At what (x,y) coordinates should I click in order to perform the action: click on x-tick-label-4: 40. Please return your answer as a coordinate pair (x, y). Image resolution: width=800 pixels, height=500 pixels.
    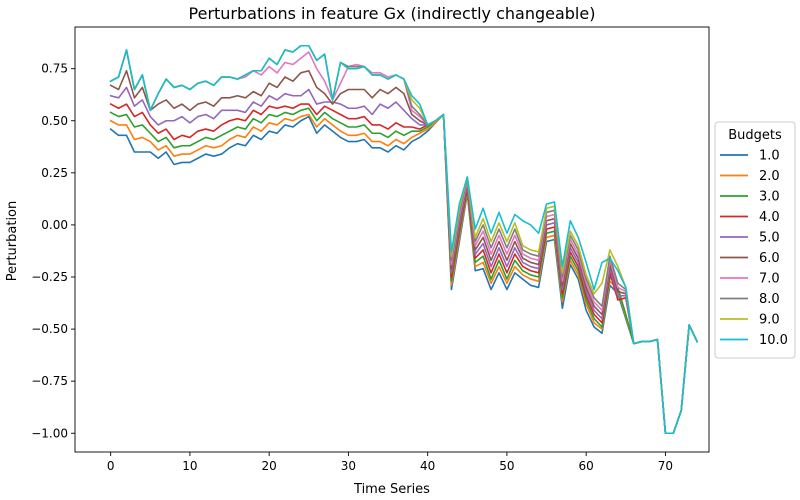
    Looking at the image, I should click on (427, 466).